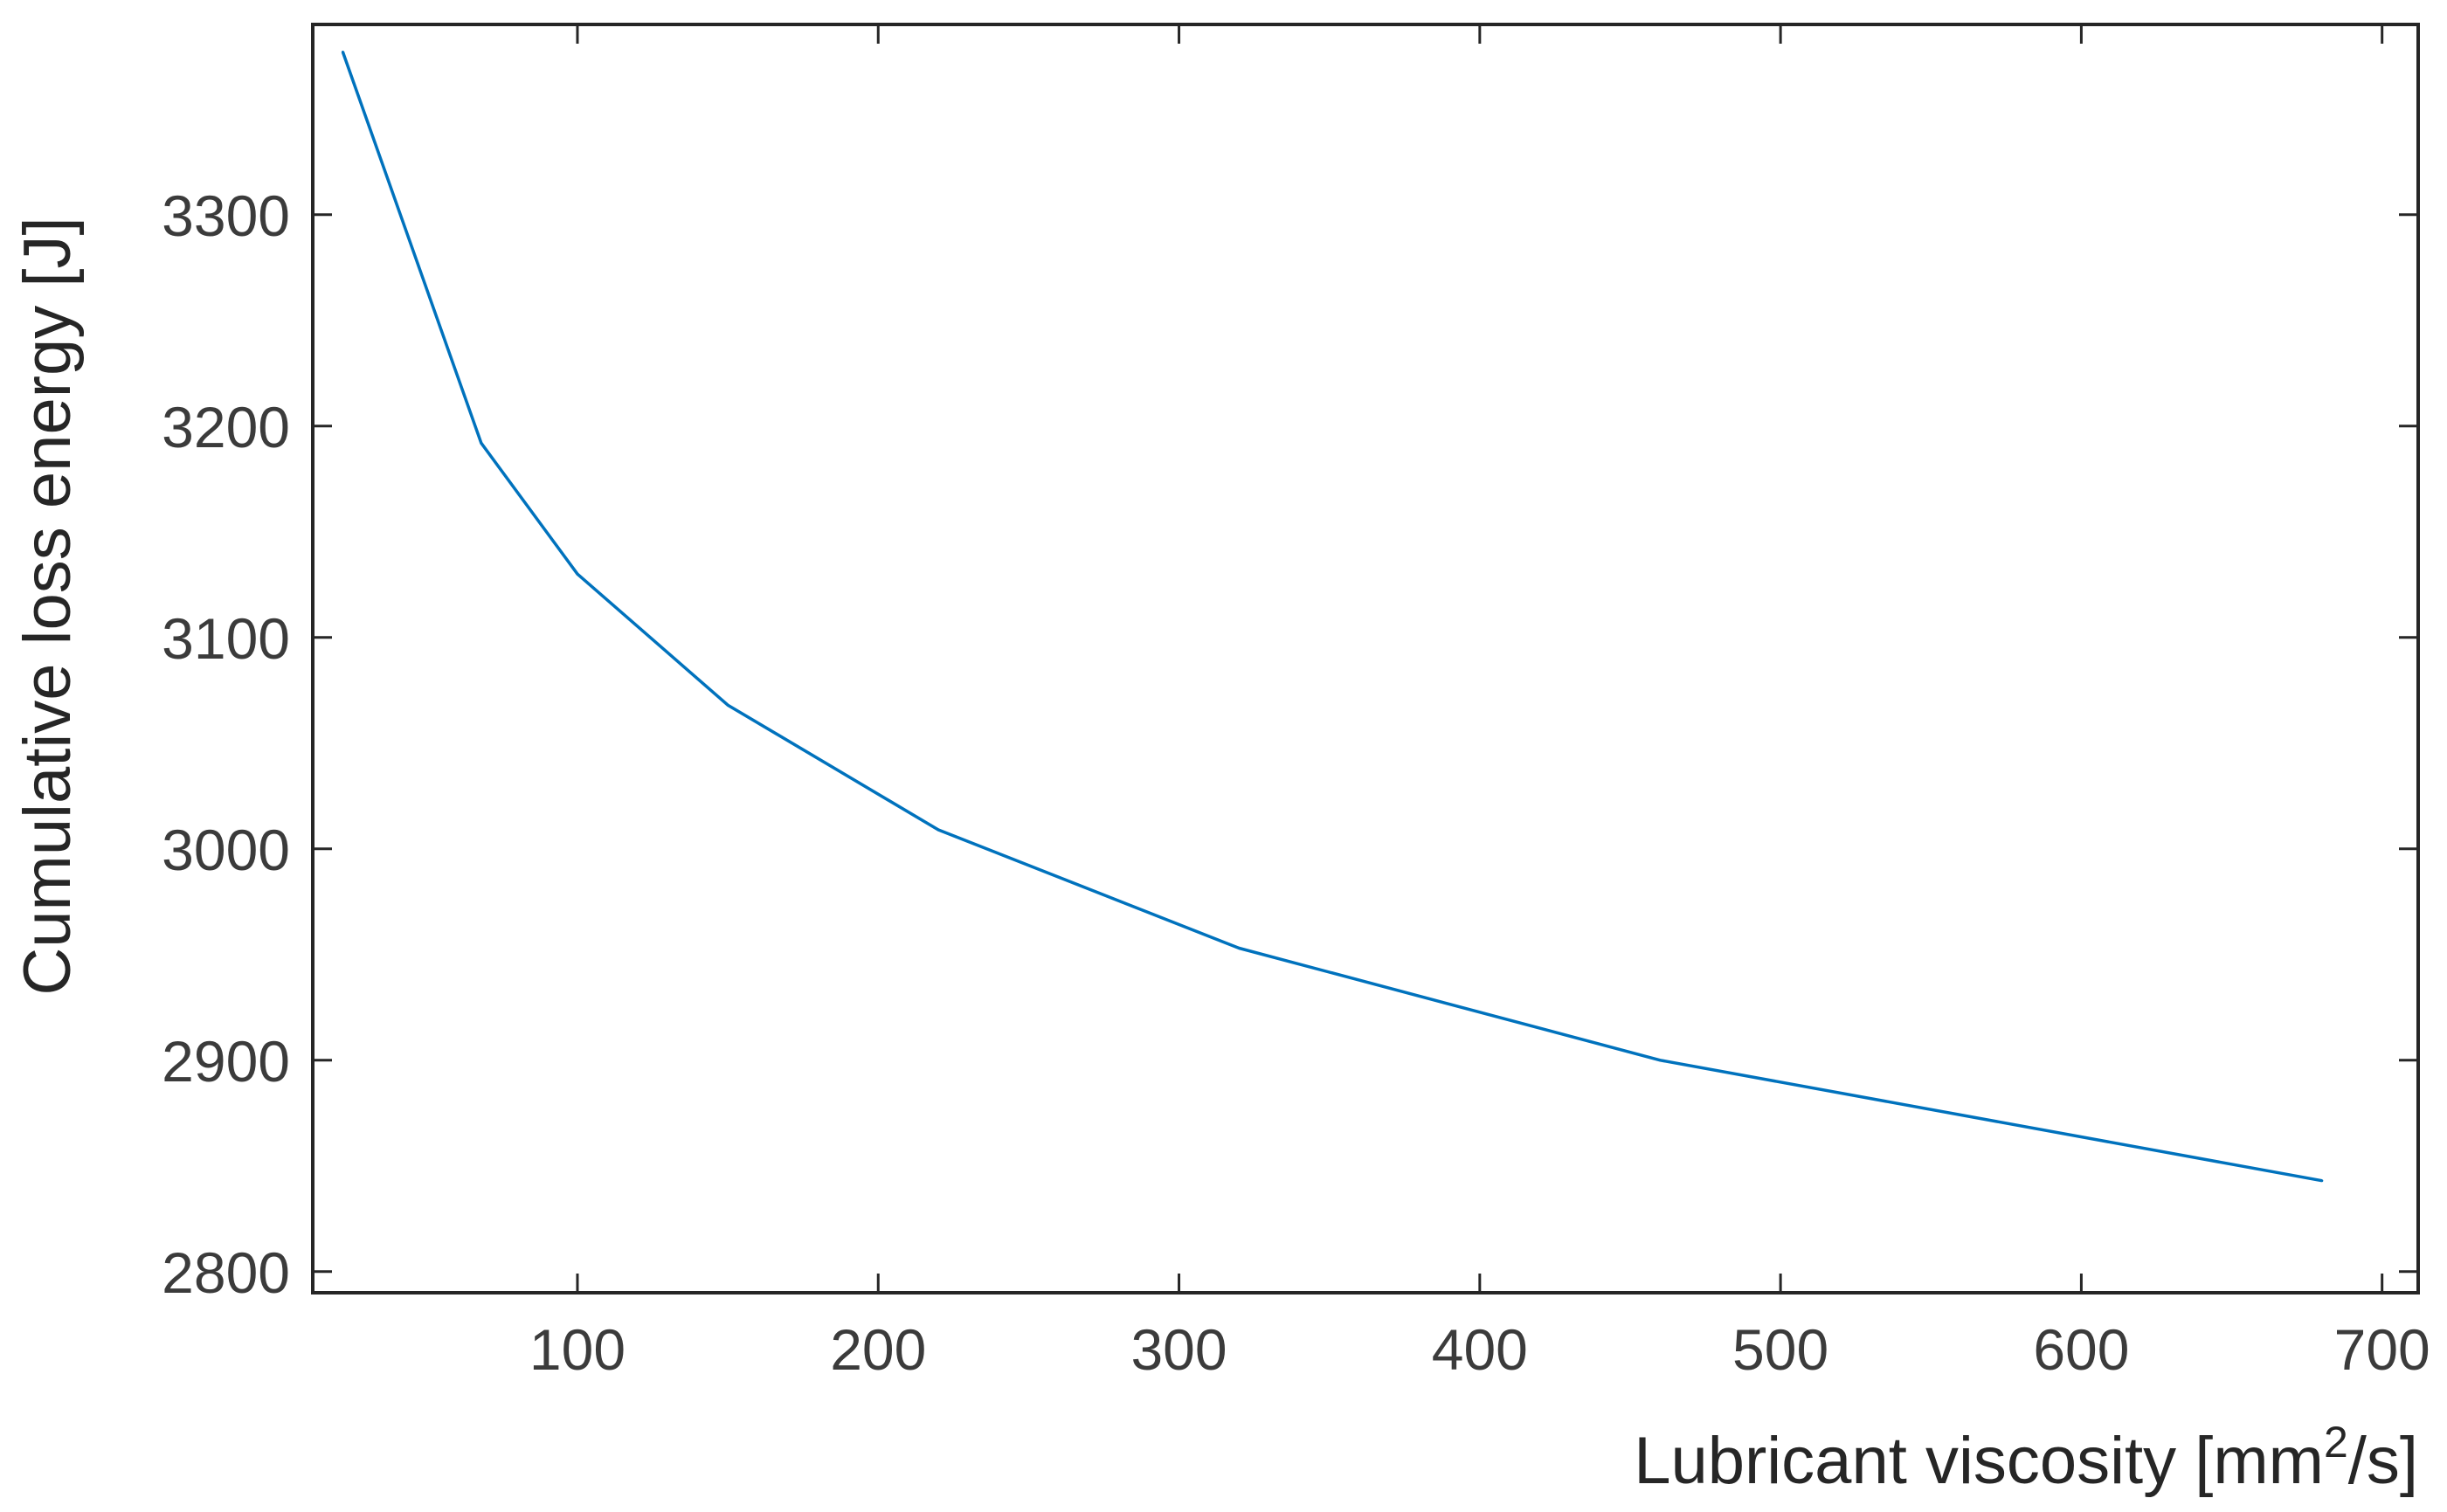 Image resolution: width=2447 pixels, height=1512 pixels. Describe the element at coordinates (1780, 1349) in the screenshot. I see `x-tick-label: 500` at that location.